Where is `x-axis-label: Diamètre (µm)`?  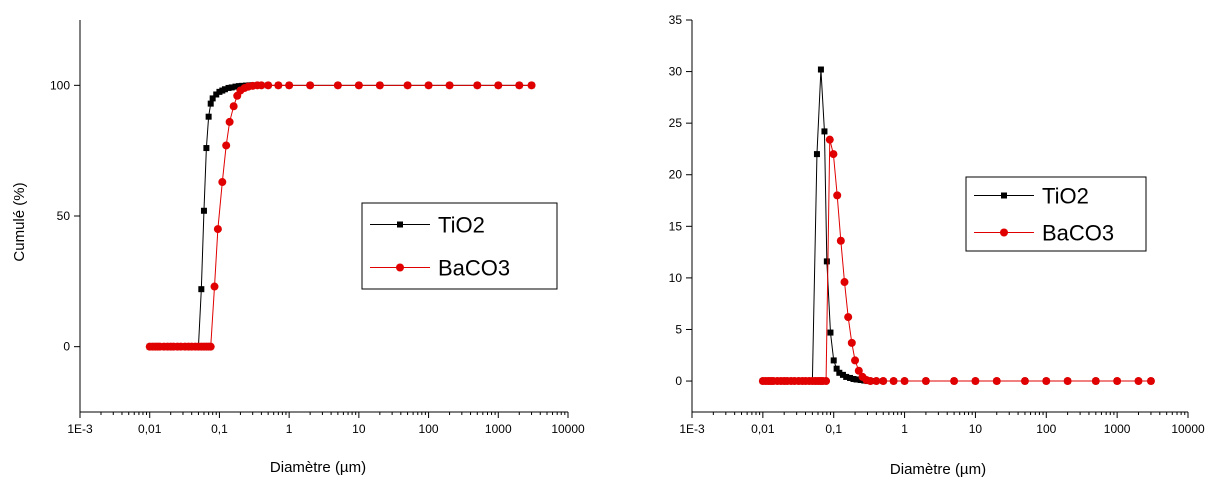 x-axis-label: Diamètre (µm) is located at coordinates (318, 467).